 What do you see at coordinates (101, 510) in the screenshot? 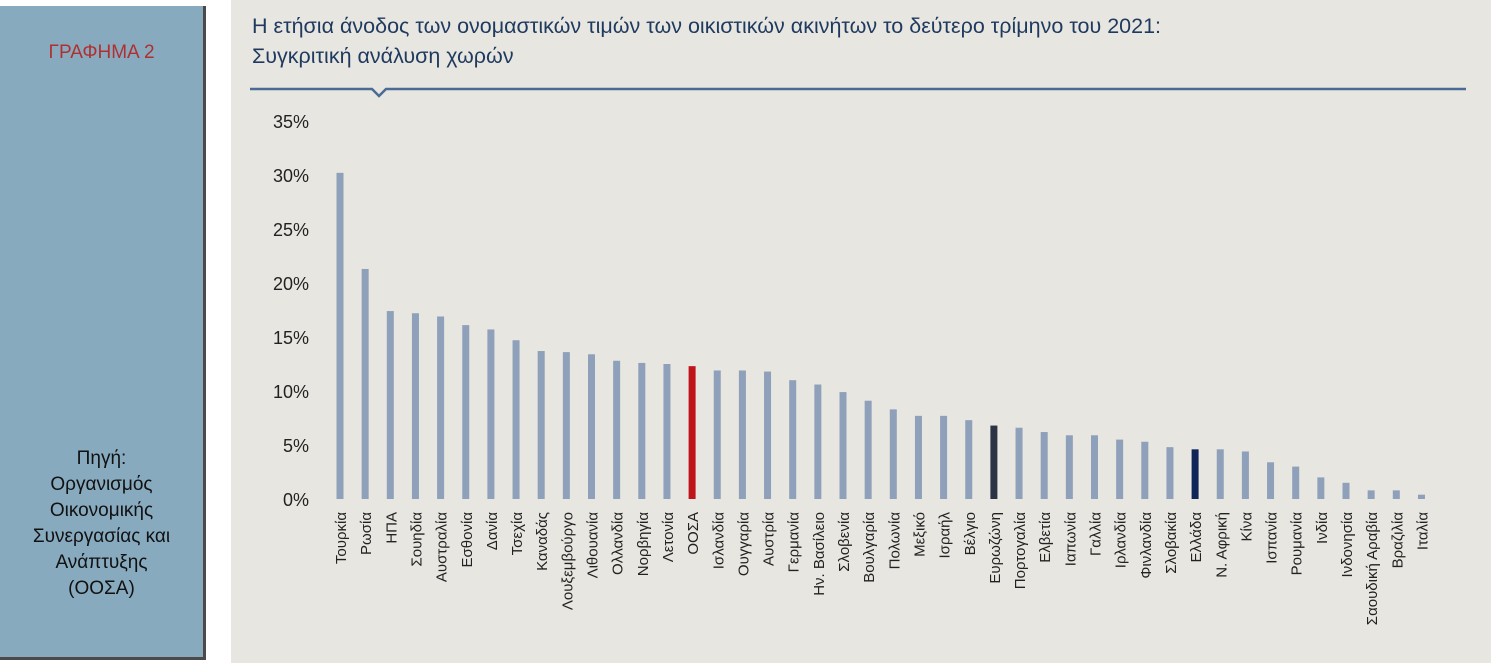
I see `source-line: Οικονομικής` at bounding box center [101, 510].